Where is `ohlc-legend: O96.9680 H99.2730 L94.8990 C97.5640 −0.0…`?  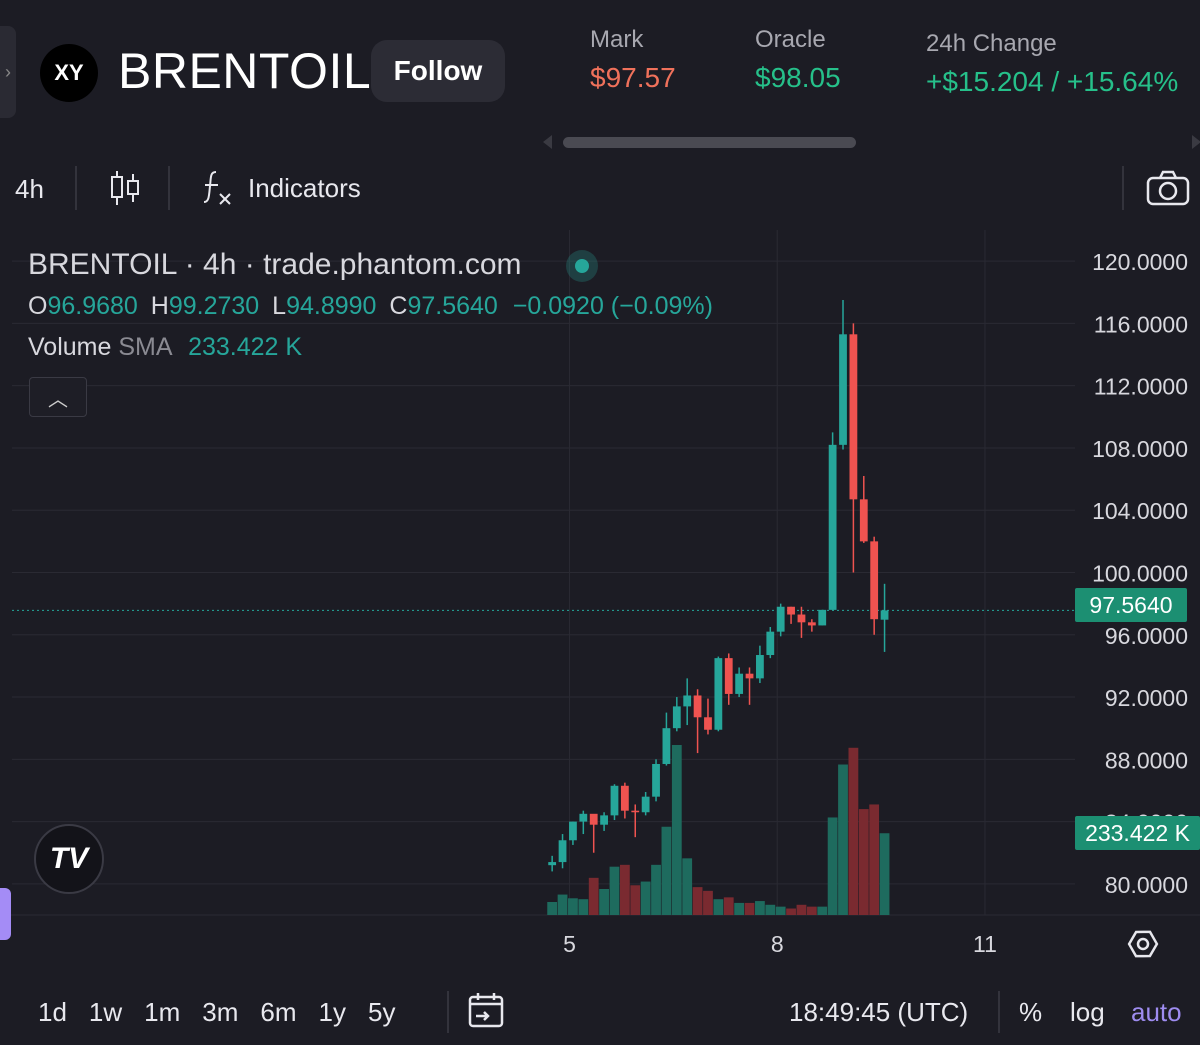
ohlc-legend: O96.9680 H99.2730 L94.8990 C97.5640 −0.0… is located at coordinates (370, 306).